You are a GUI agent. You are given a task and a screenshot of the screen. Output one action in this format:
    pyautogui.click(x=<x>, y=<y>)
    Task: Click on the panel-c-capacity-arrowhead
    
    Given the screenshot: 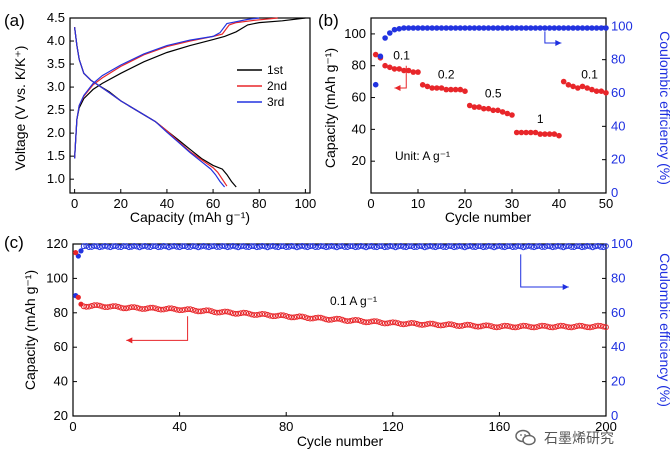 What is the action you would take?
    pyautogui.click(x=129, y=340)
    